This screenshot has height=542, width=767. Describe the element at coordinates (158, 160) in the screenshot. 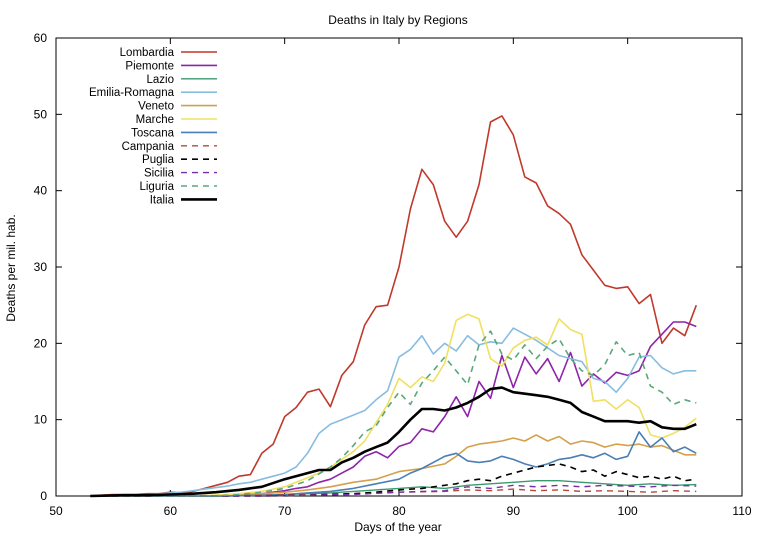

I see `legend-label: Puglia` at that location.